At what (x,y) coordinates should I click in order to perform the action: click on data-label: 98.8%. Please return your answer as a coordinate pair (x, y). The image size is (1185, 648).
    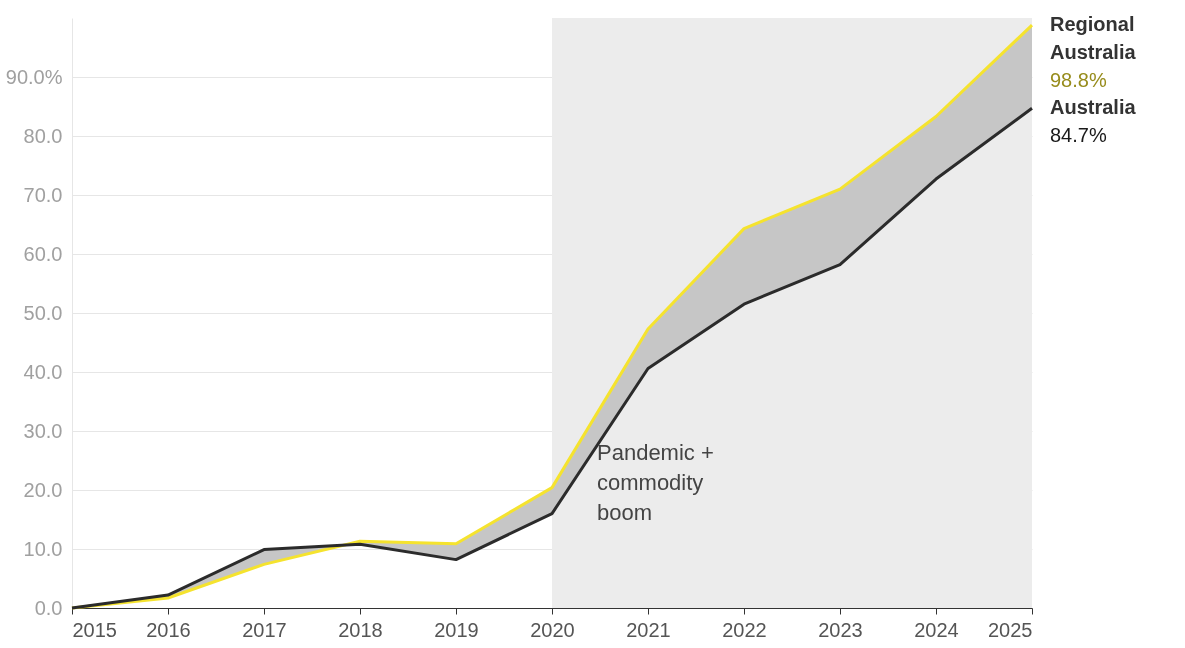
    Looking at the image, I should click on (1078, 80).